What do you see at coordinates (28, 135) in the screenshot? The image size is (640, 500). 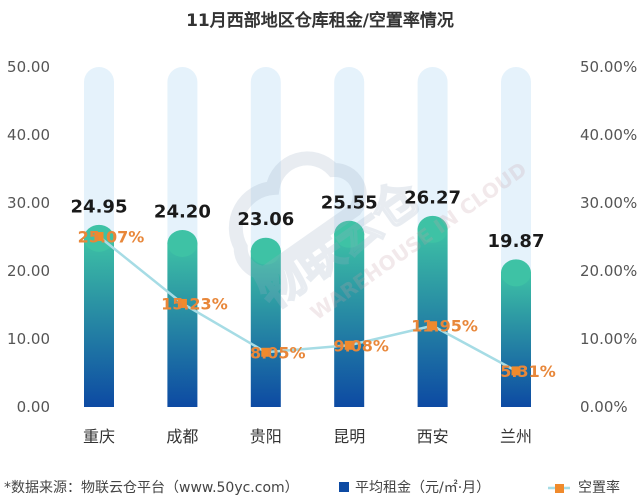 I see `left-axis-tick: 40.00` at bounding box center [28, 135].